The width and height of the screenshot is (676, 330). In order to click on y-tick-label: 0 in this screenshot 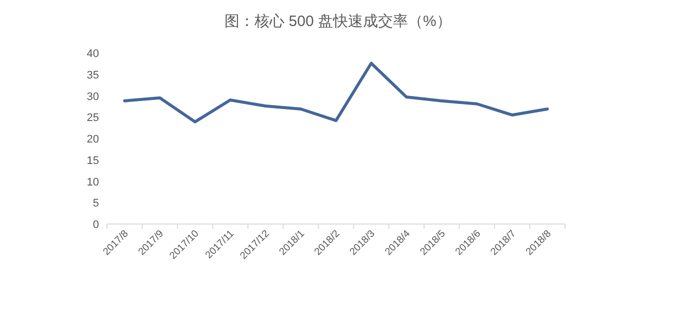, I will do `click(95, 225)`.